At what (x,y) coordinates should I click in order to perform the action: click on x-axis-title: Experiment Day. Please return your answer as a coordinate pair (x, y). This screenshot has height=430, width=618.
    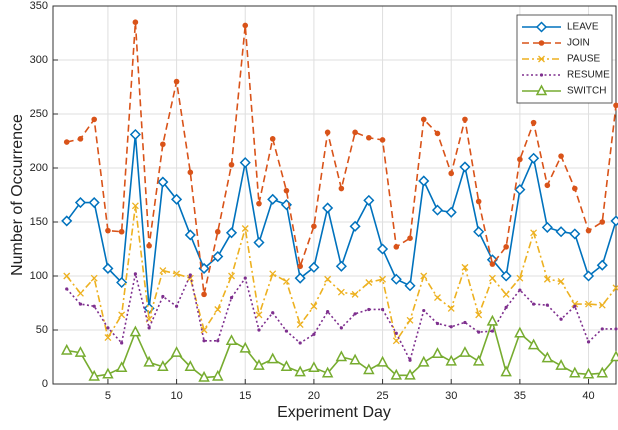
    Looking at the image, I should click on (334, 412).